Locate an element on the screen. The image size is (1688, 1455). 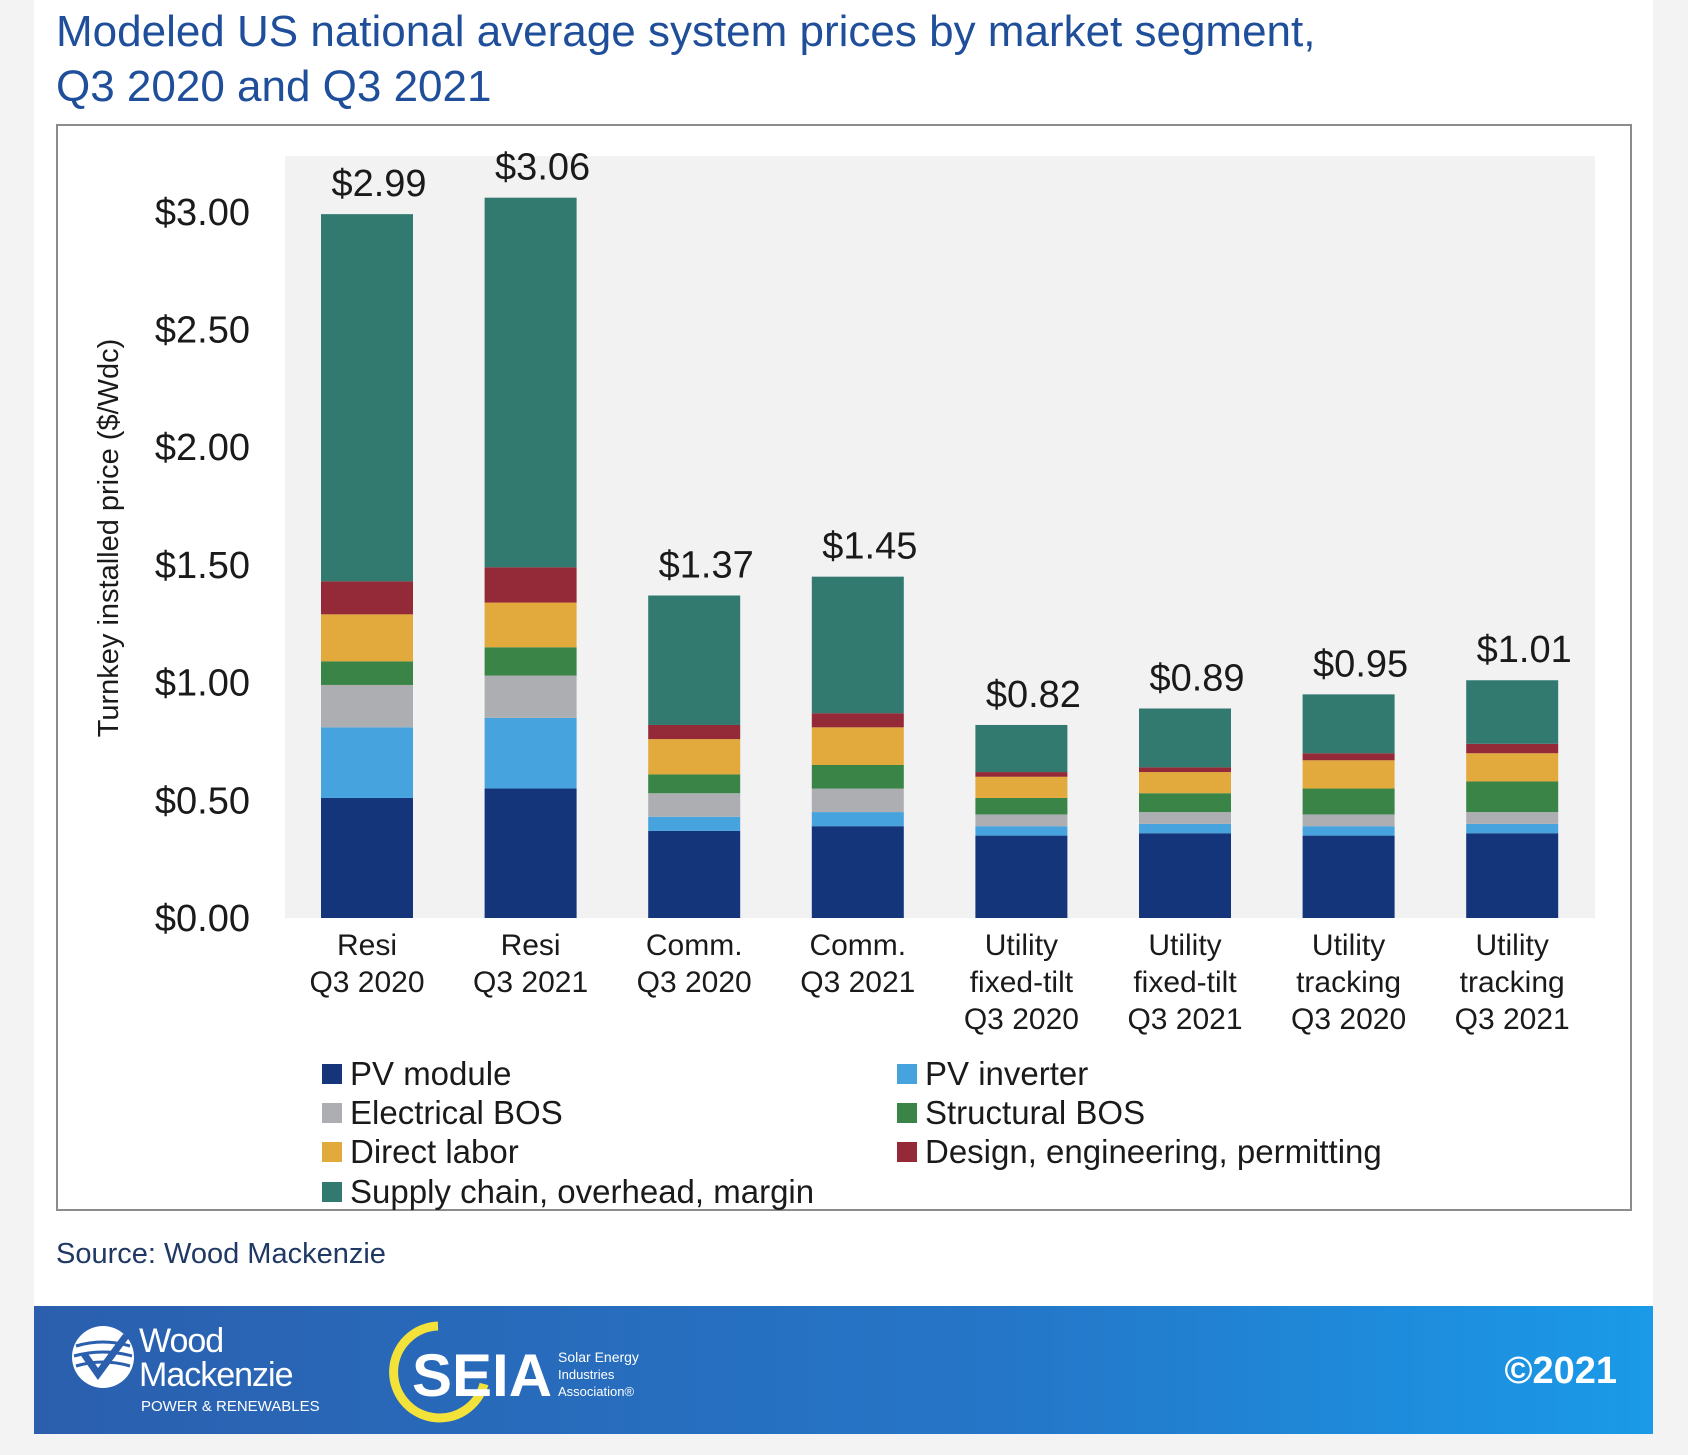
legend-label: Design, engineering, permitting is located at coordinates (1153, 1151).